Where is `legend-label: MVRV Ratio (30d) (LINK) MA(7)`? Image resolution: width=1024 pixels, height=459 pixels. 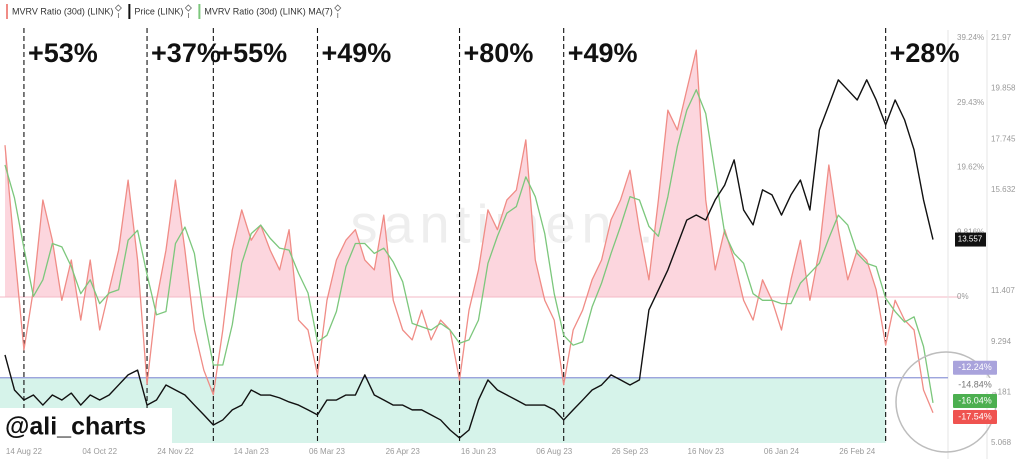
legend-label: MVRV Ratio (30d) (LINK) MA(7) is located at coordinates (268, 11).